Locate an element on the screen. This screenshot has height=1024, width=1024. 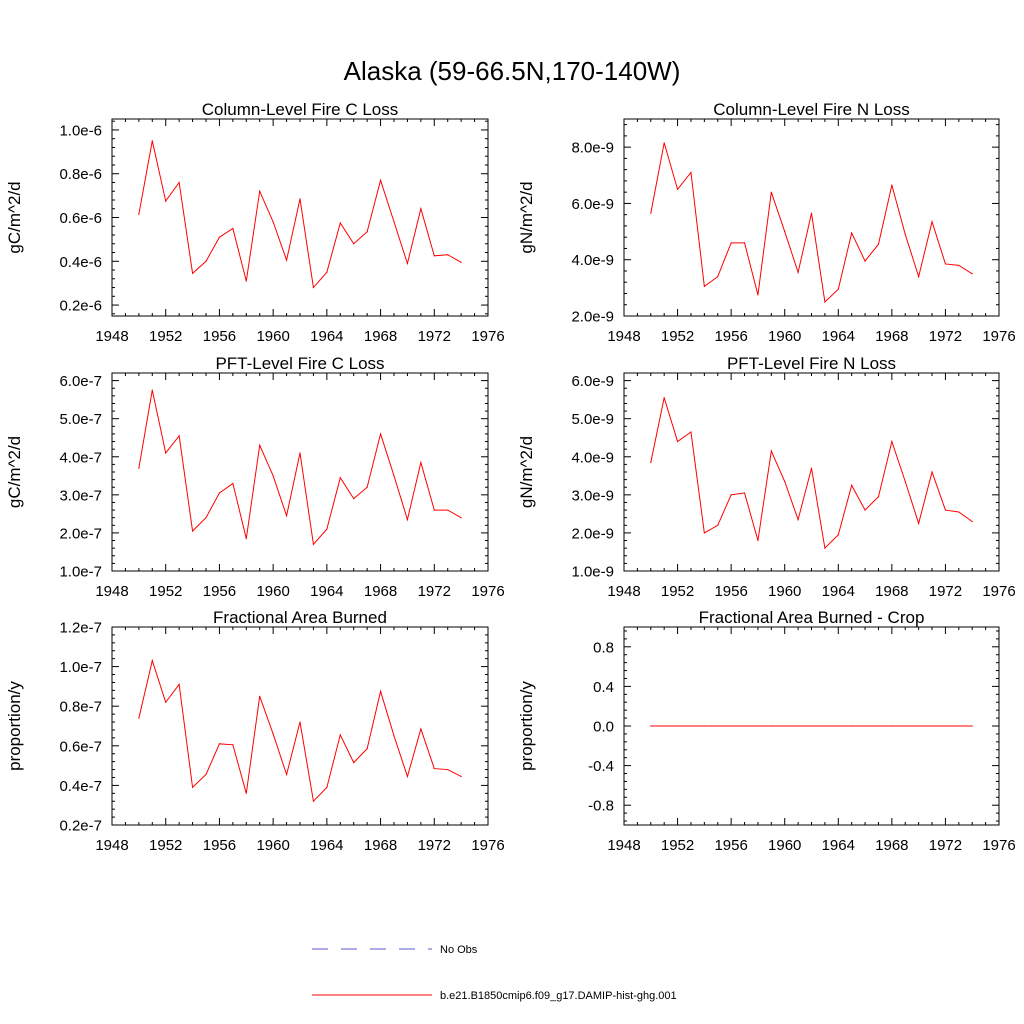
y-tick-label: 0.4 is located at coordinates (603, 687).